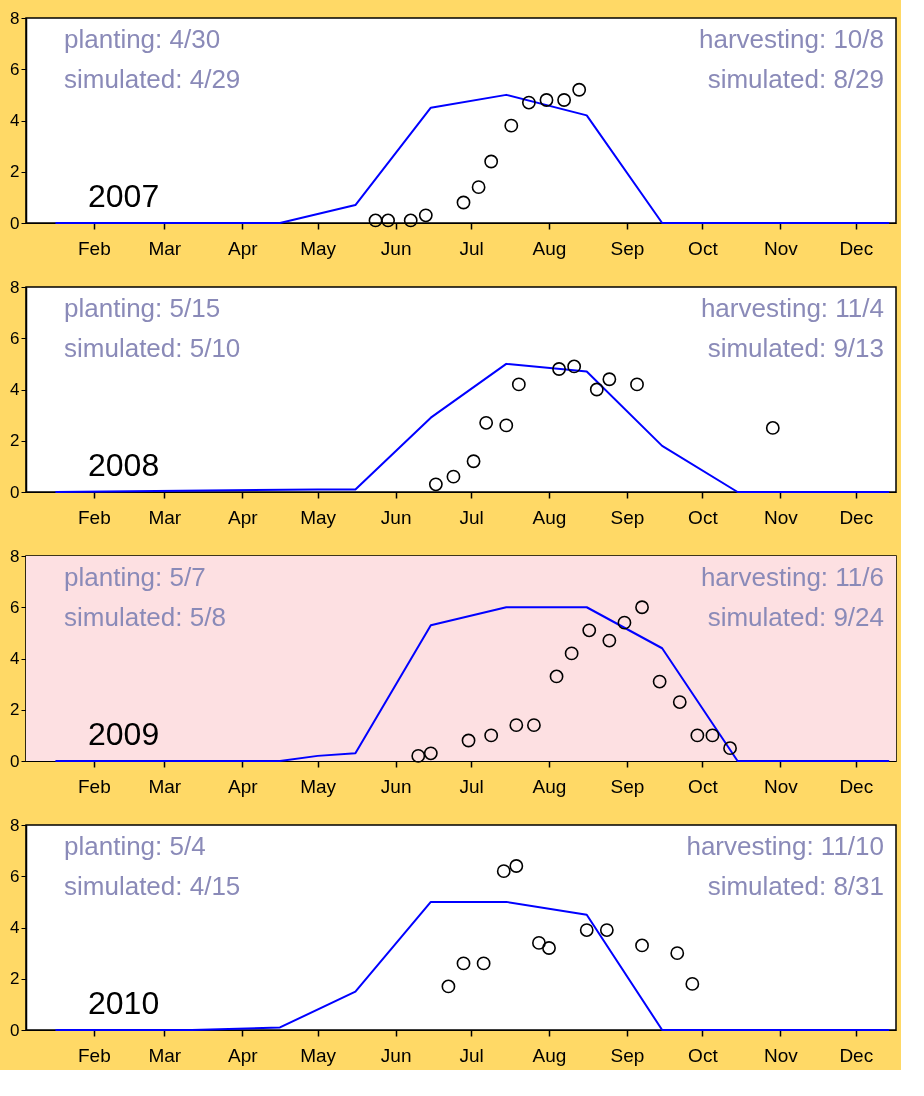  I want to click on annotation: harvesting: 10/8, so click(791, 39).